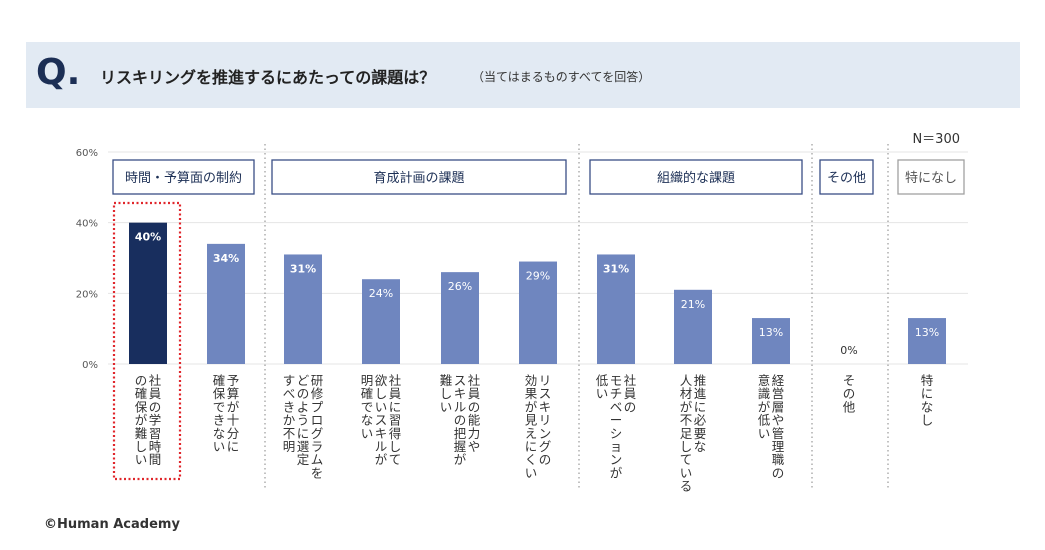 This screenshot has width=1045, height=550. Describe the element at coordinates (87, 153) in the screenshot. I see `y-tick-label: 60%` at that location.